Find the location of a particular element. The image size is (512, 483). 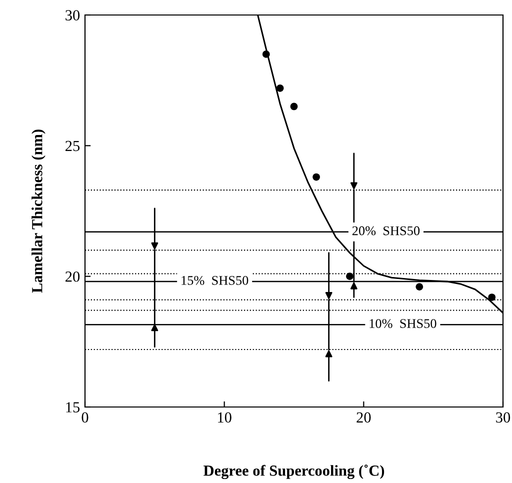

y-tick-label: 25 is located at coordinates (73, 146).